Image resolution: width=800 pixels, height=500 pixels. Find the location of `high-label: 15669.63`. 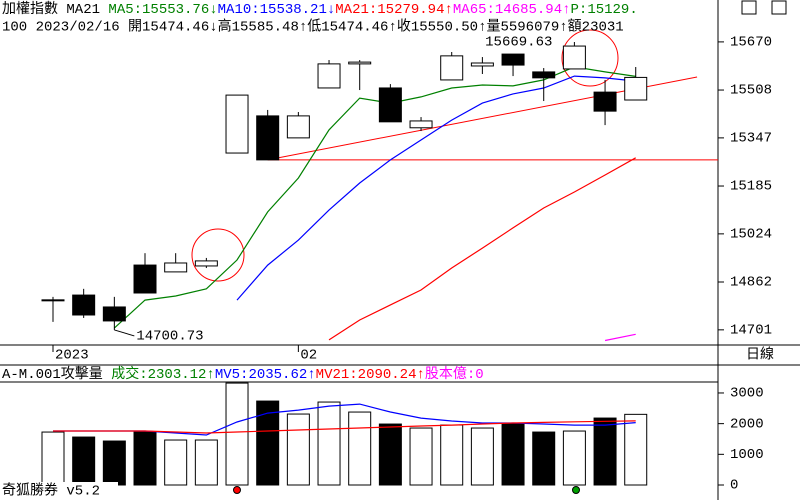

high-label: 15669.63 is located at coordinates (518, 43).